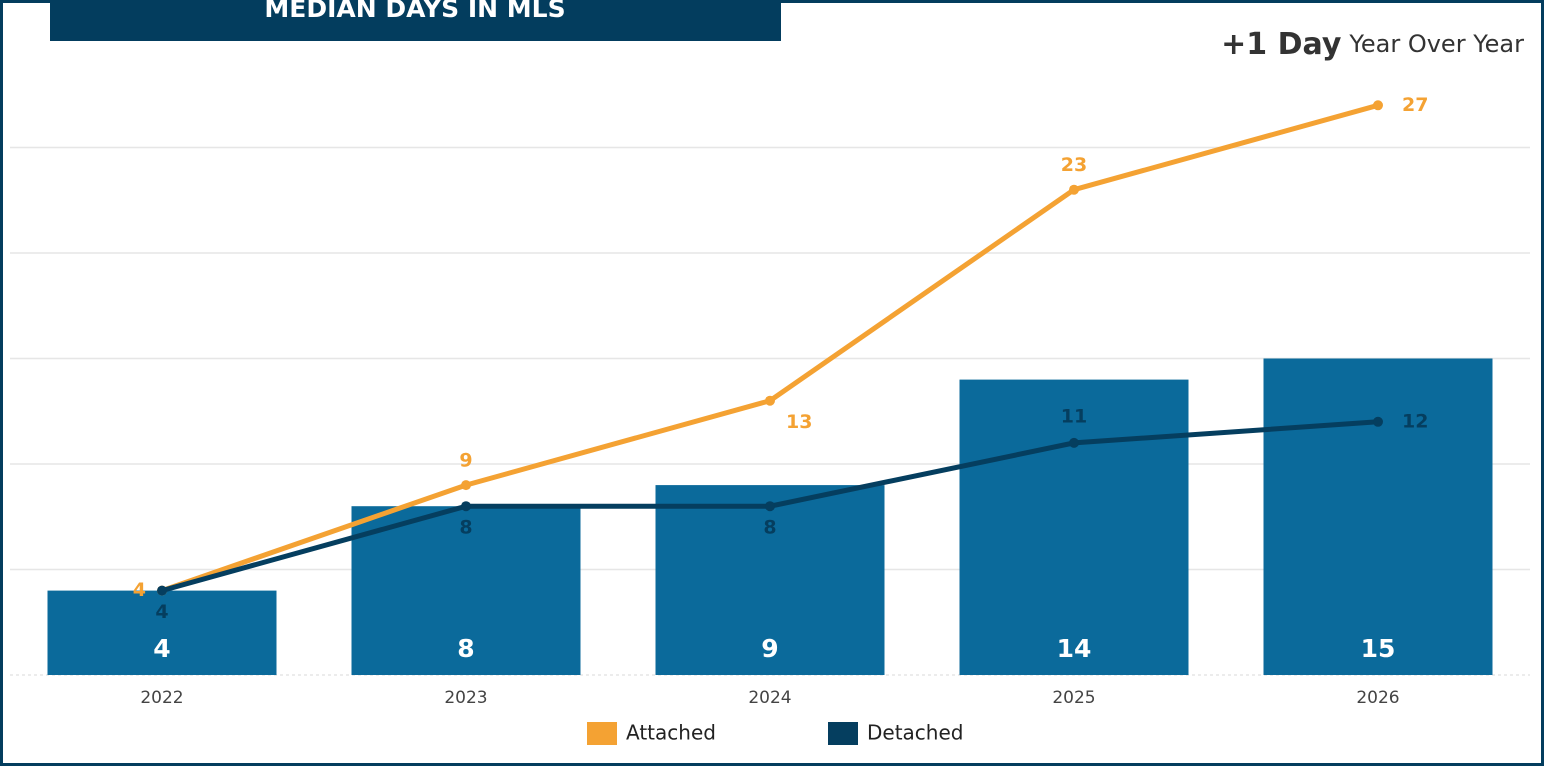 The height and width of the screenshot is (766, 1544). What do you see at coordinates (161, 648) in the screenshot?
I see `bar-value-label: 4` at bounding box center [161, 648].